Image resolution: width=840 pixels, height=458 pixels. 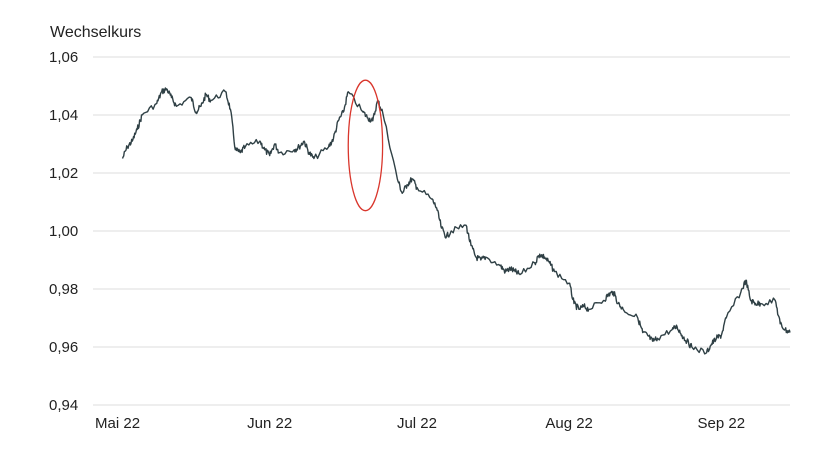 What do you see at coordinates (63, 115) in the screenshot?
I see `y-tick-label: 1,04` at bounding box center [63, 115].